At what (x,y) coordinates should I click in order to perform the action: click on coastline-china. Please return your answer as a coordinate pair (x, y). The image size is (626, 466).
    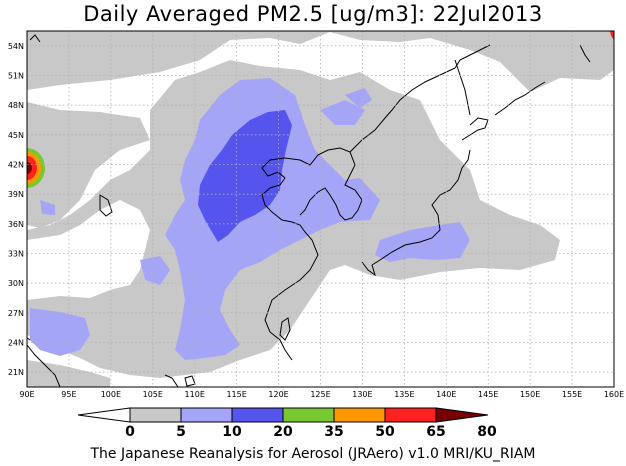
    Looking at the image, I should click on (312, 254).